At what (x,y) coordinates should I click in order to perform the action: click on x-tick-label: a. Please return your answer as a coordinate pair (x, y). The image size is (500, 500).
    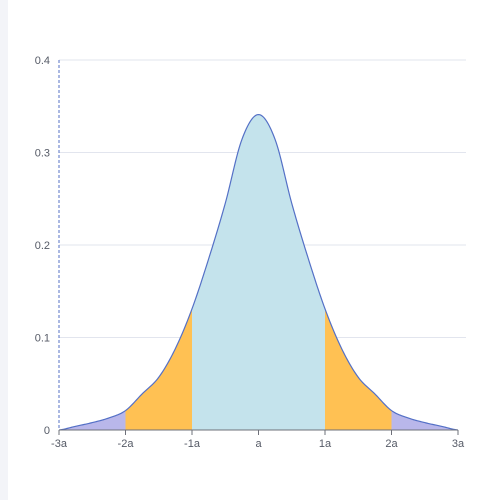
    Looking at the image, I should click on (258, 444).